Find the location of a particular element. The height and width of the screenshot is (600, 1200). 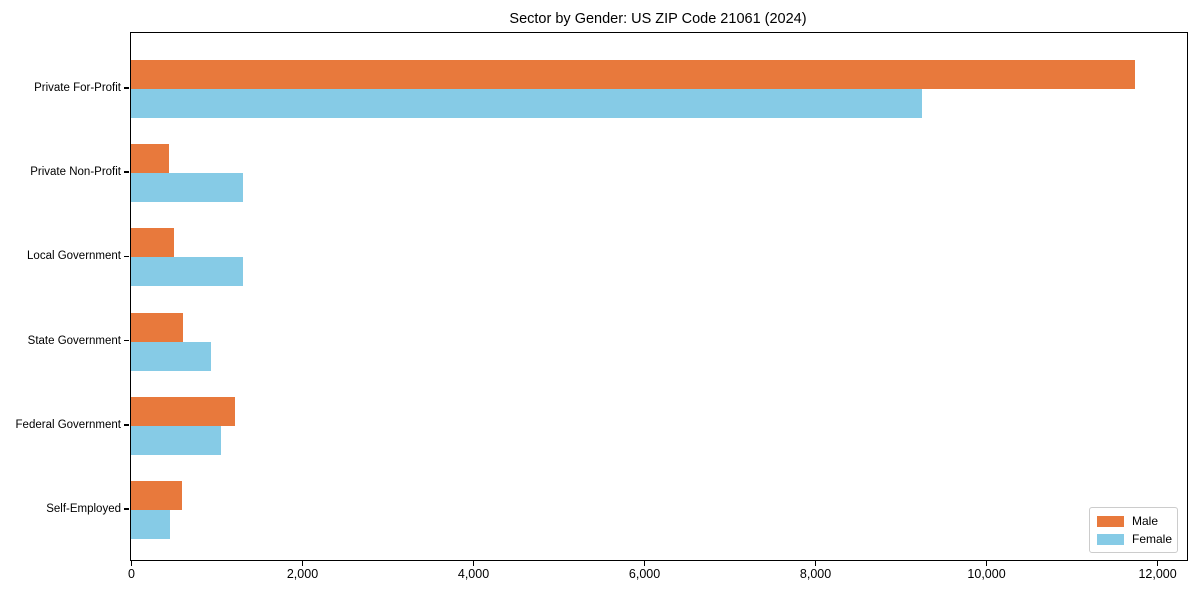

y-tick-label-self-employed: Self-Employed is located at coordinates (83, 509).